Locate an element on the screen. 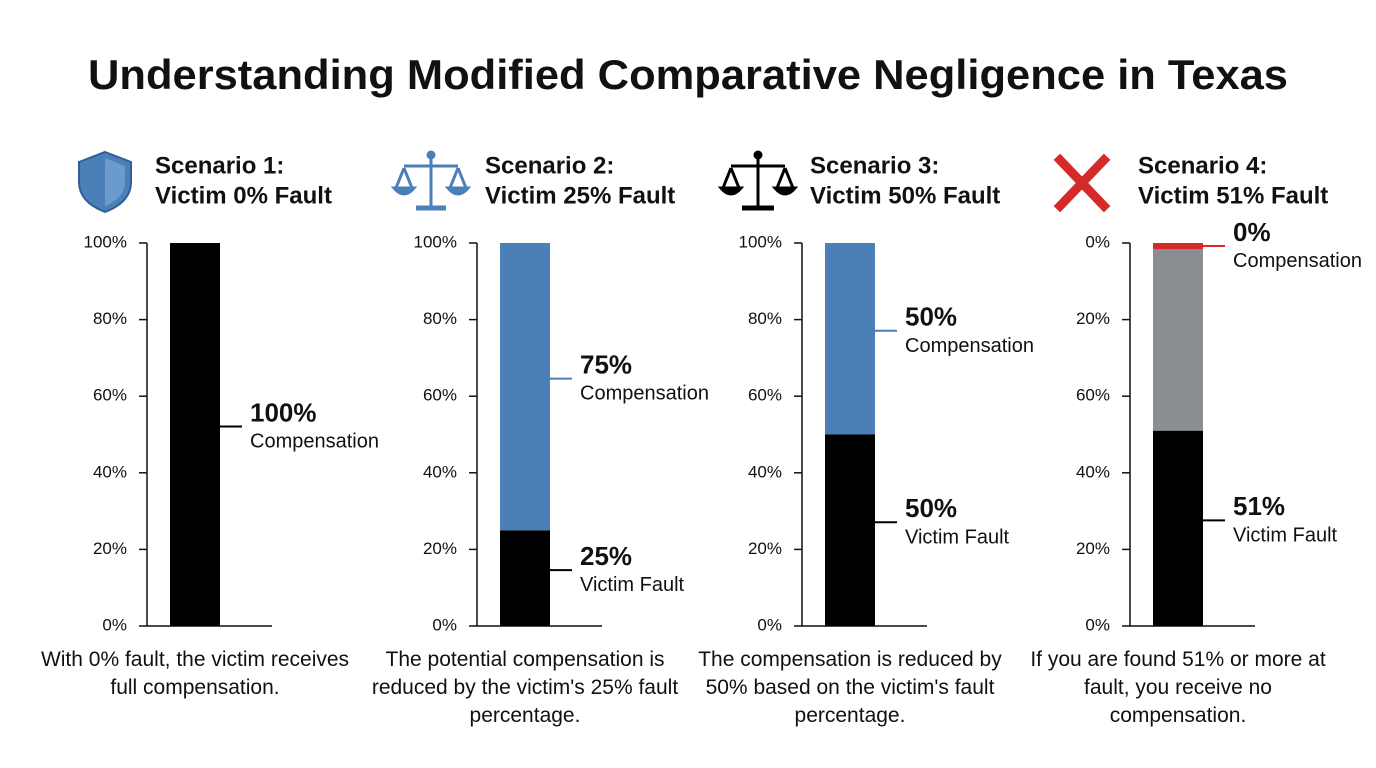 The height and width of the screenshot is (768, 1376). value-label: 0% is located at coordinates (1252, 232).